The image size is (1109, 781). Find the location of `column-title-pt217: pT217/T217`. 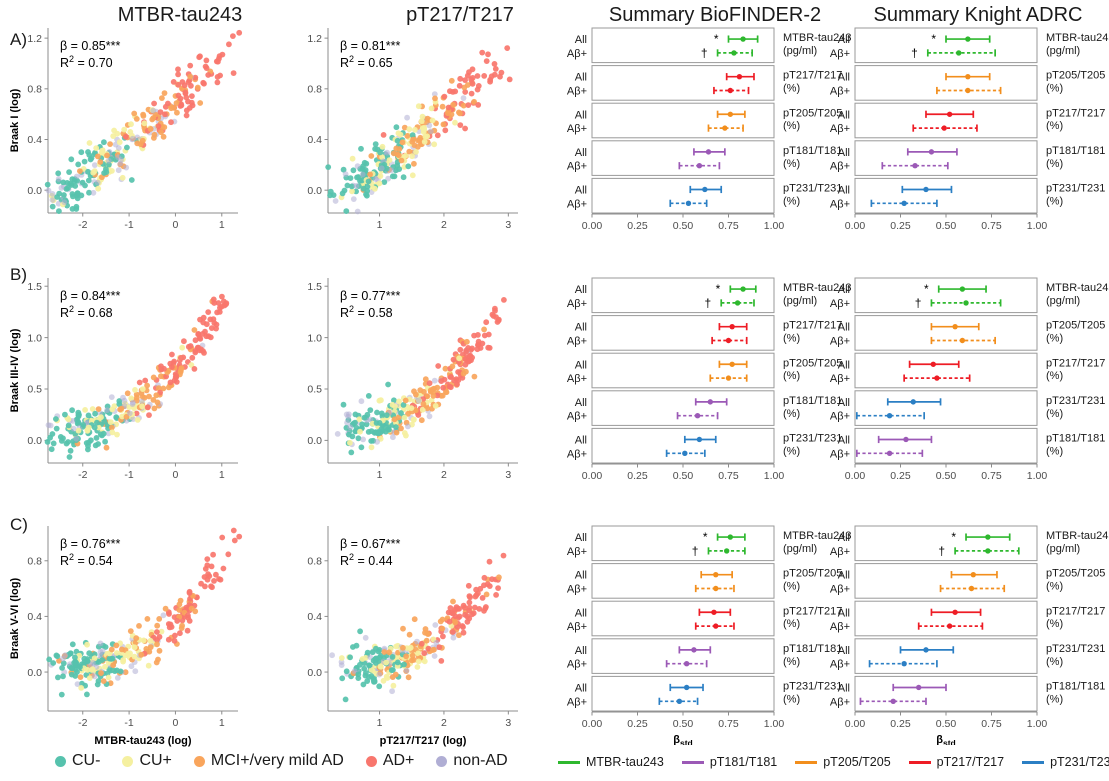

column-title-pt217: pT217/T217 is located at coordinates (460, 15).